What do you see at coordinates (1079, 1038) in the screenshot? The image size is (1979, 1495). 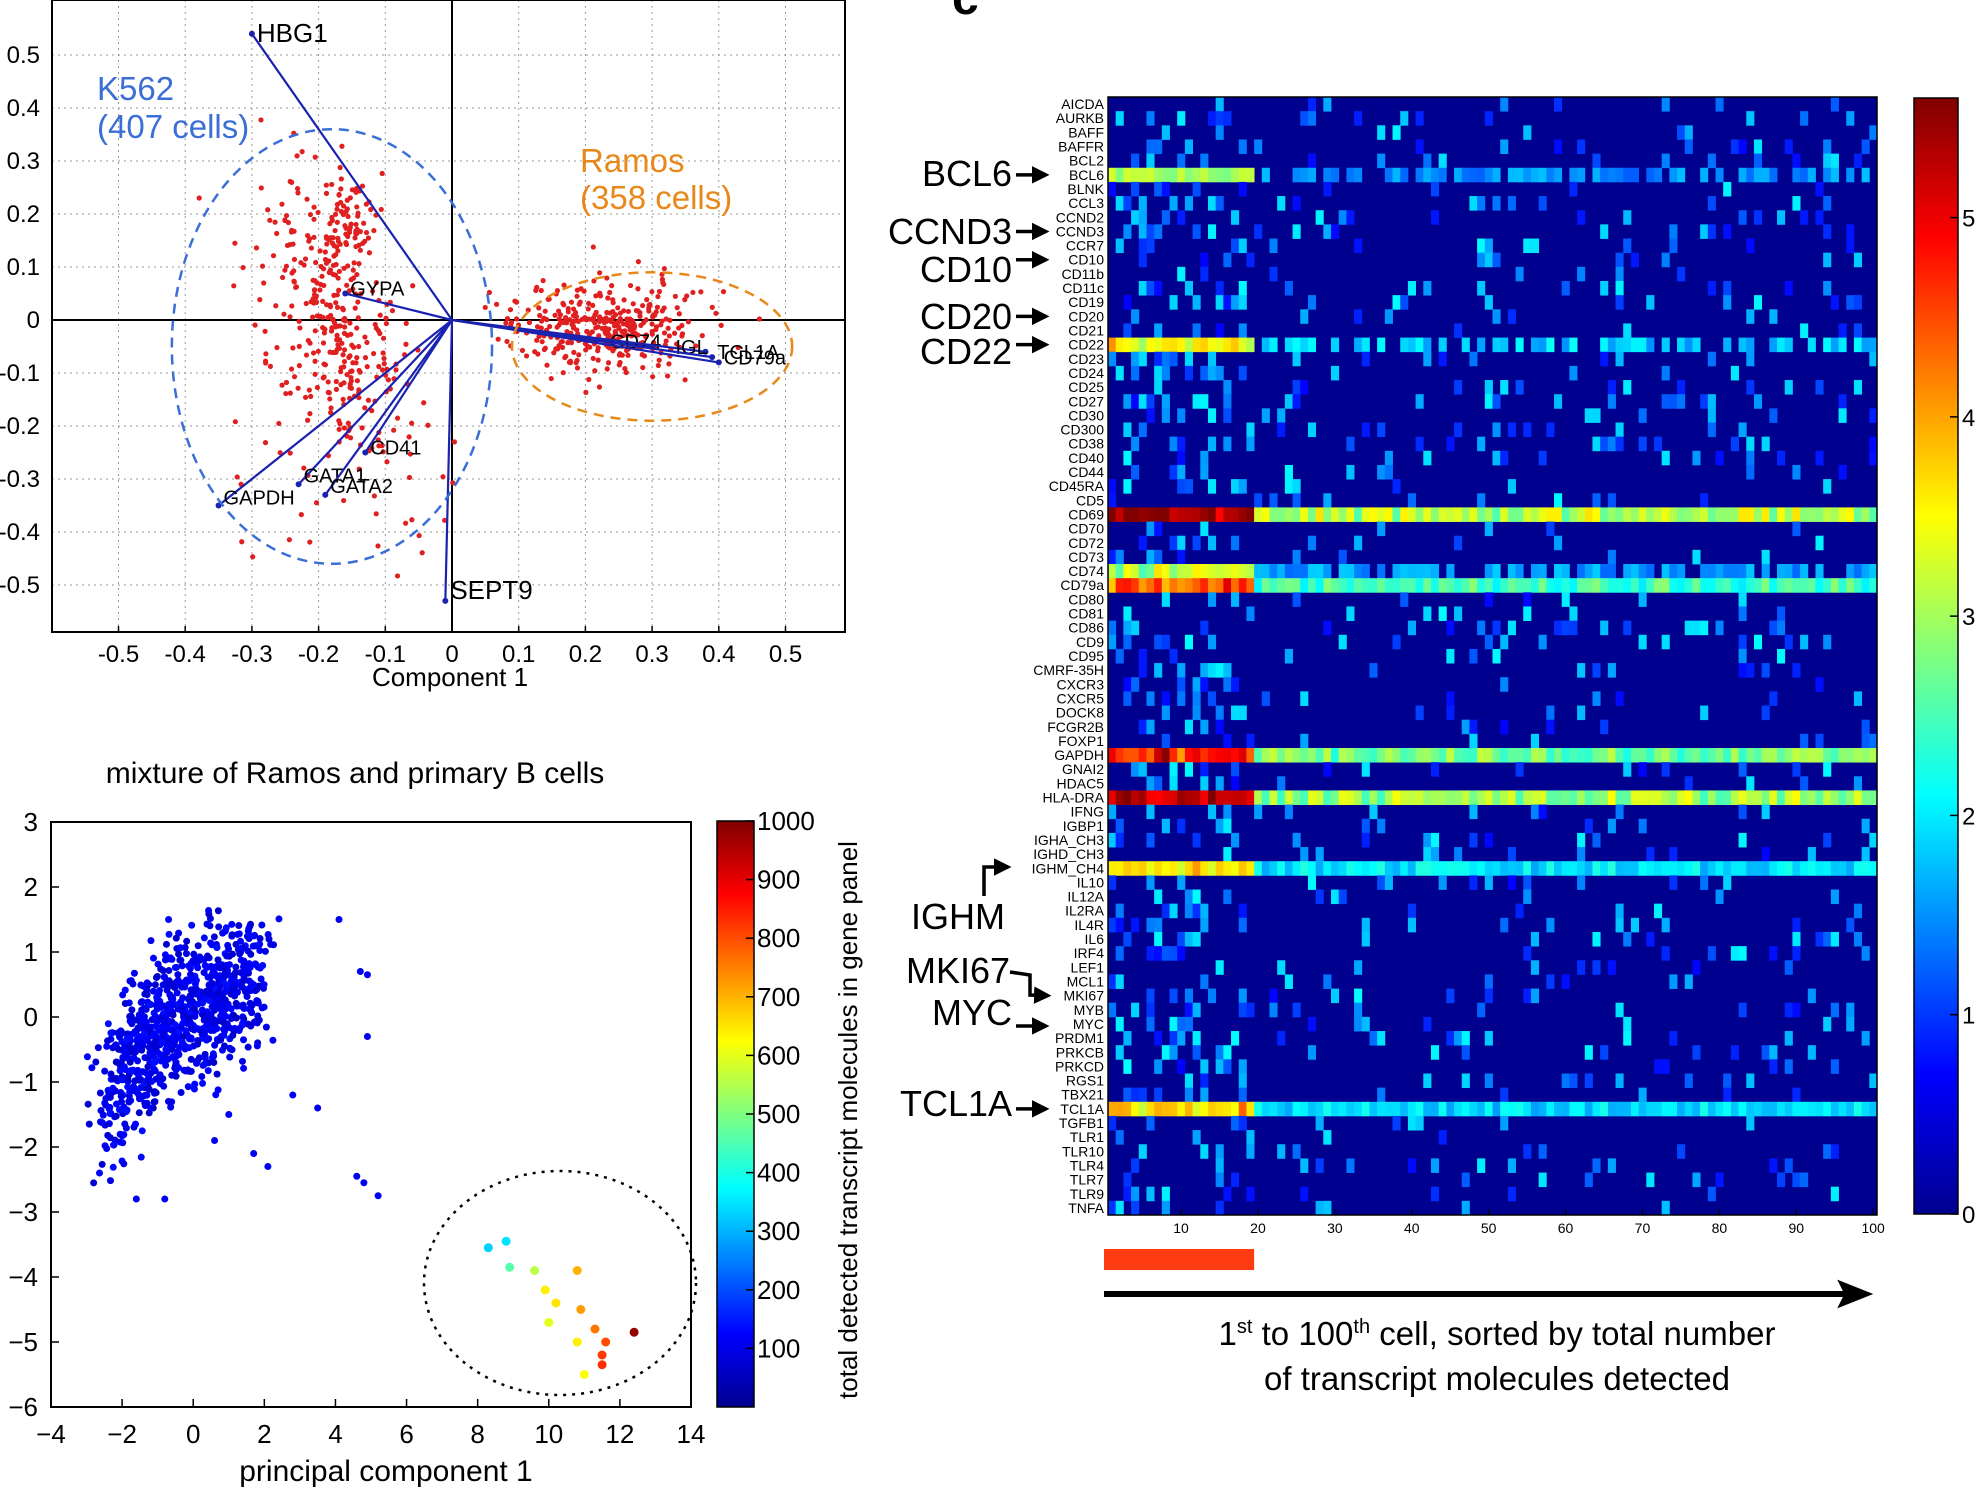 I see `gene-label: PRDM1` at bounding box center [1079, 1038].